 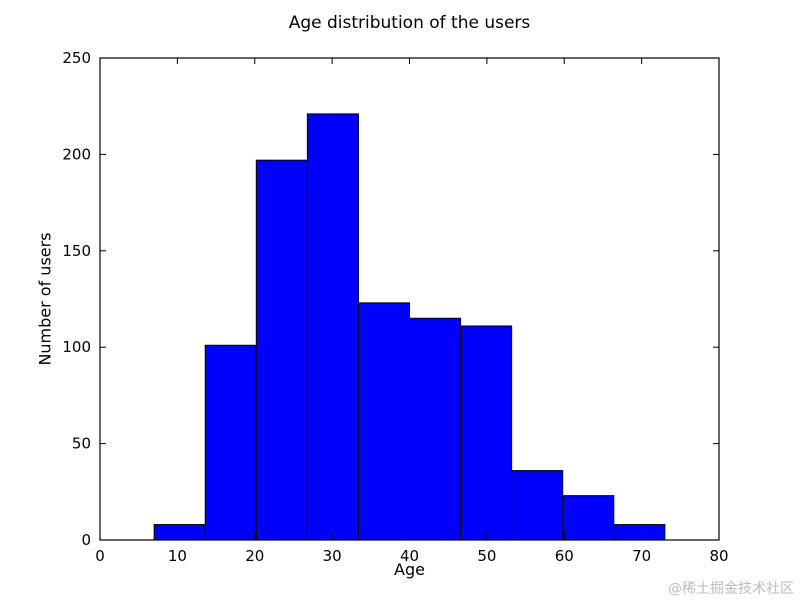 What do you see at coordinates (177, 556) in the screenshot?
I see `x-tick-label: 10` at bounding box center [177, 556].